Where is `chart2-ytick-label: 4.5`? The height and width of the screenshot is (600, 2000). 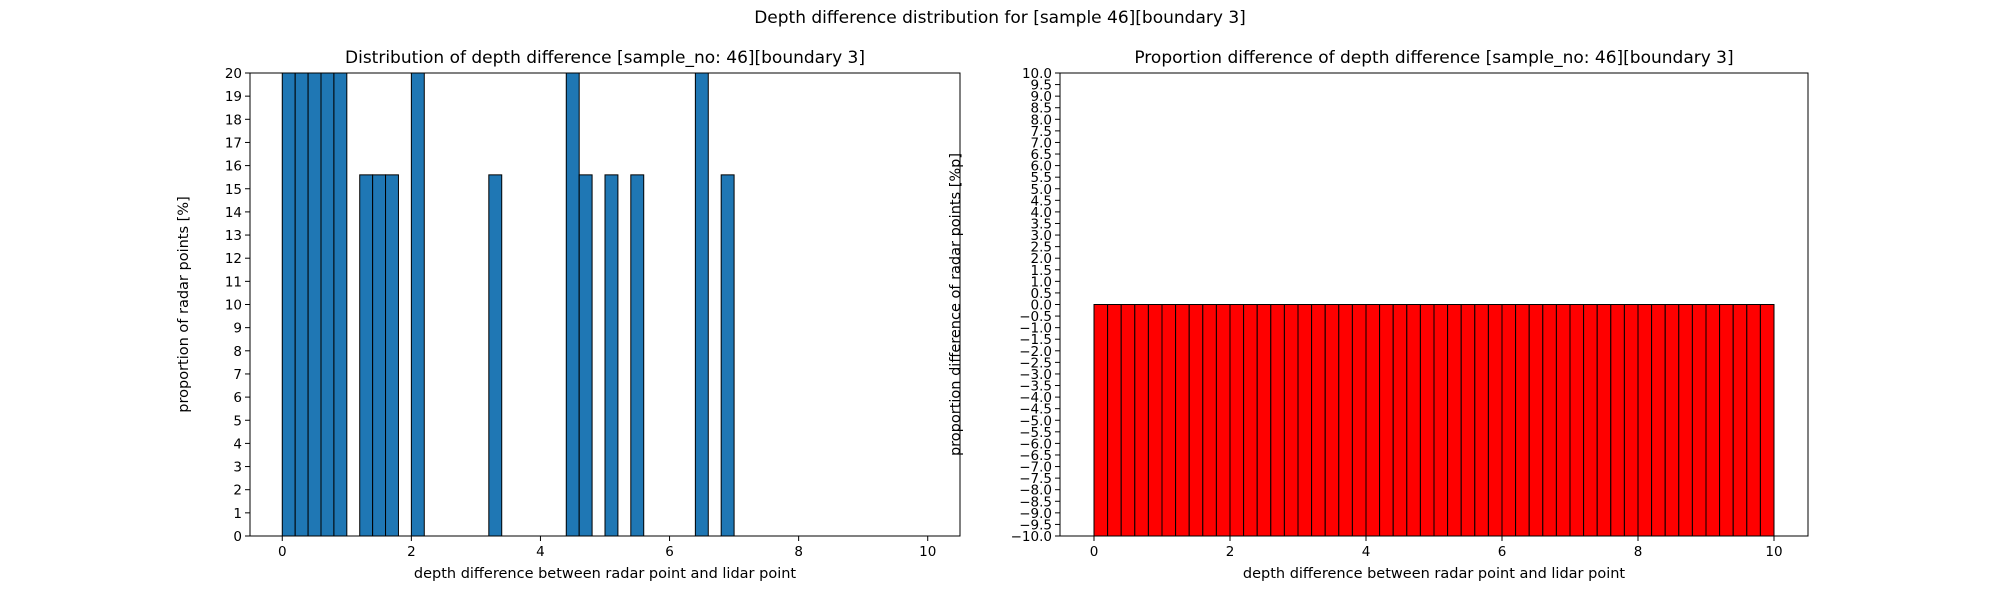 chart2-ytick-label: 4.5 is located at coordinates (1041, 201).